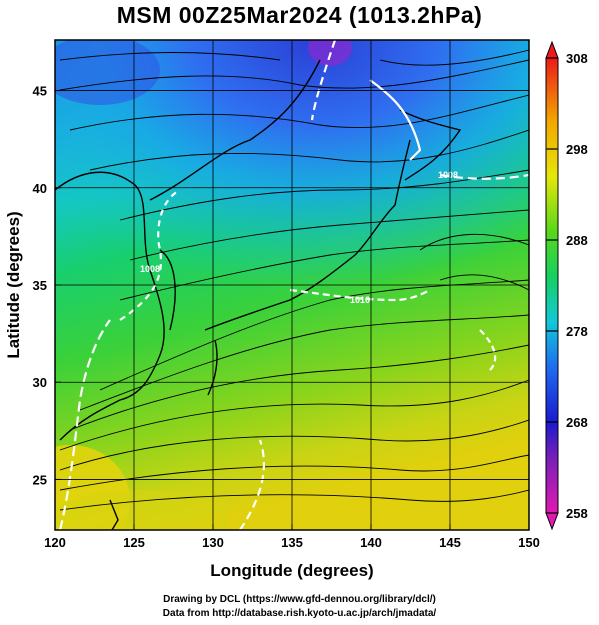  I want to click on colorbar-min-arrow, so click(552, 521).